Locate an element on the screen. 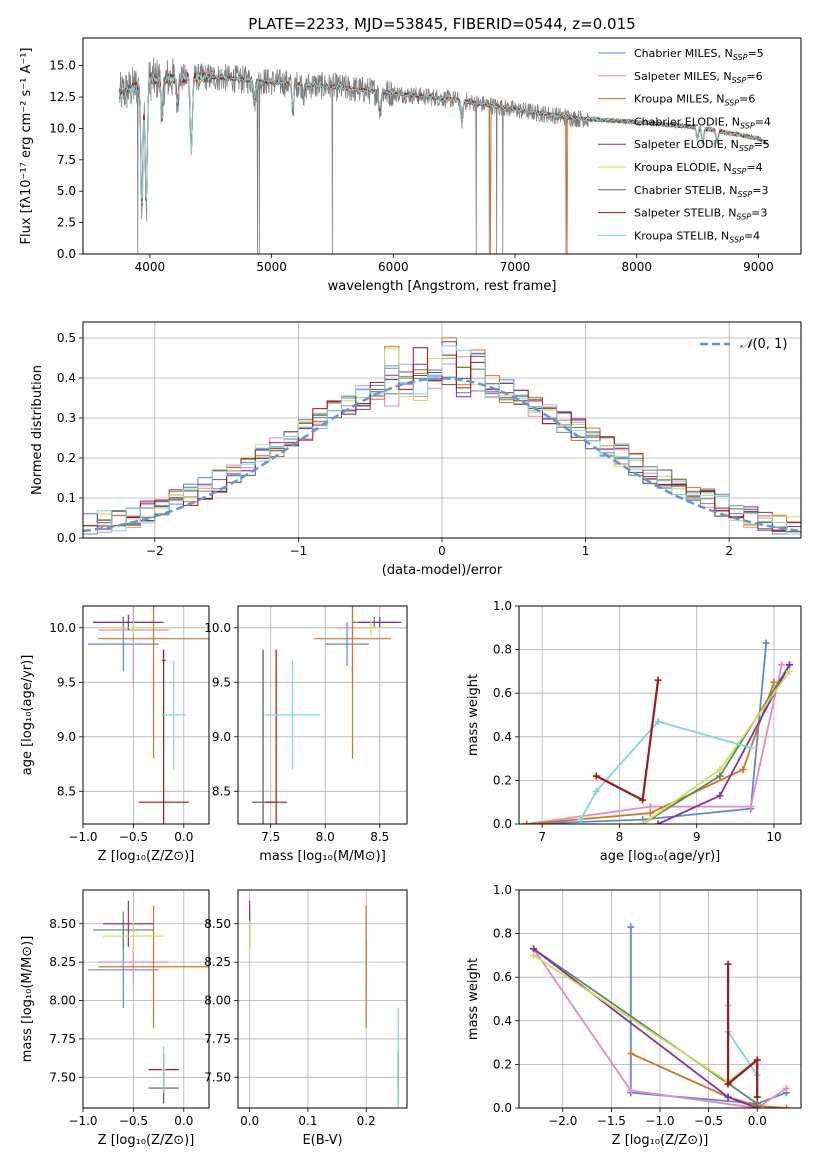  y-axis-label: Flux [fλ10⁻¹⁷ erg cm⁻² s⁻¹ A⁻¹] is located at coordinates (26, 146).